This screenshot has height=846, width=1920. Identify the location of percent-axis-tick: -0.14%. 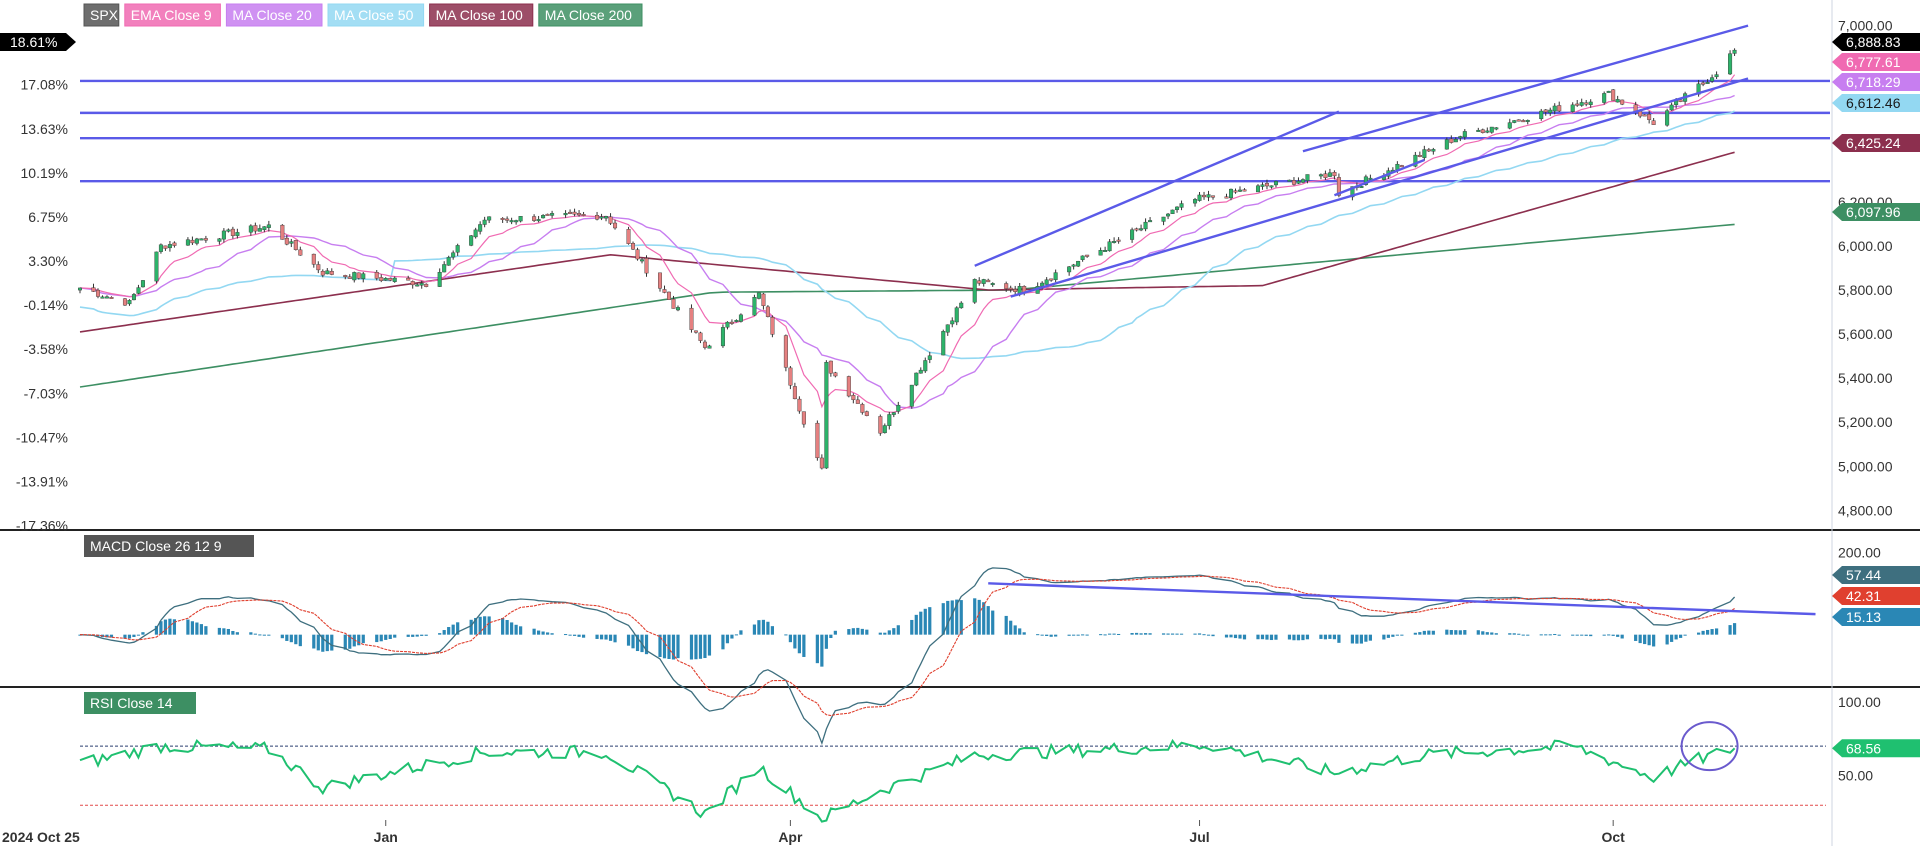
(46, 305).